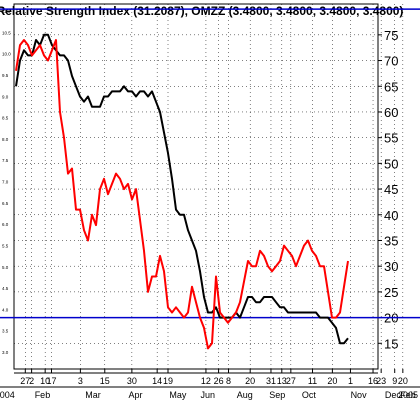  Describe the element at coordinates (312, 381) in the screenshot. I see `x-day-label: 11` at that location.